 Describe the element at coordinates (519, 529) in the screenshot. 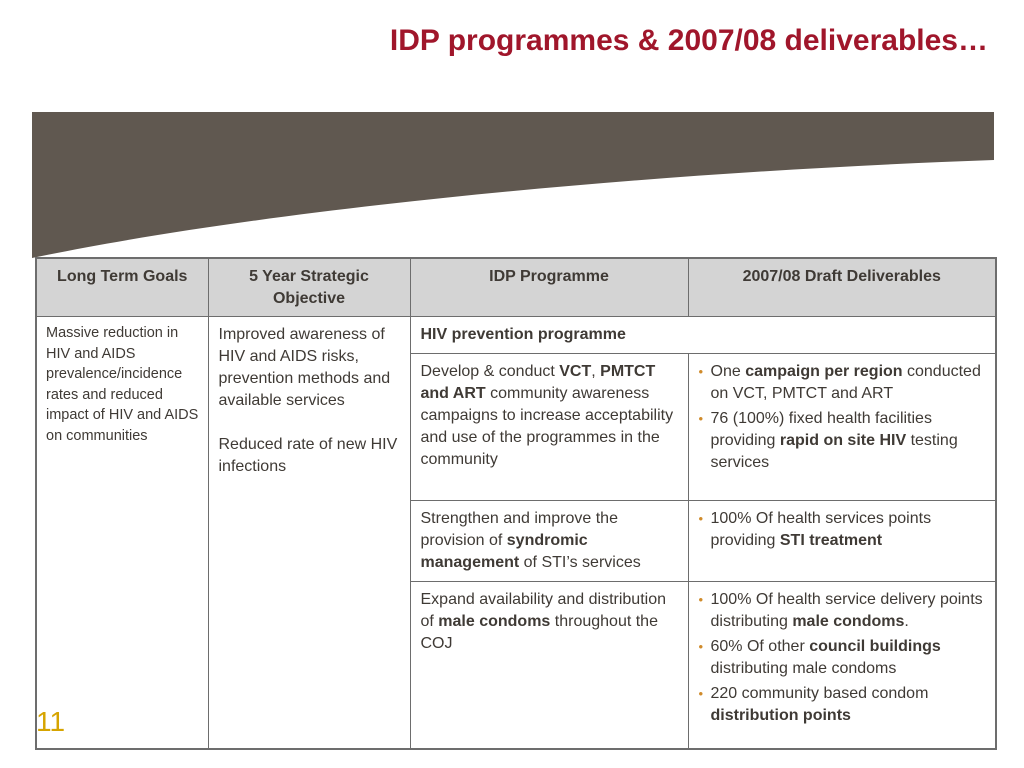

I see `text-run: Strengthen and improve the provision of` at that location.